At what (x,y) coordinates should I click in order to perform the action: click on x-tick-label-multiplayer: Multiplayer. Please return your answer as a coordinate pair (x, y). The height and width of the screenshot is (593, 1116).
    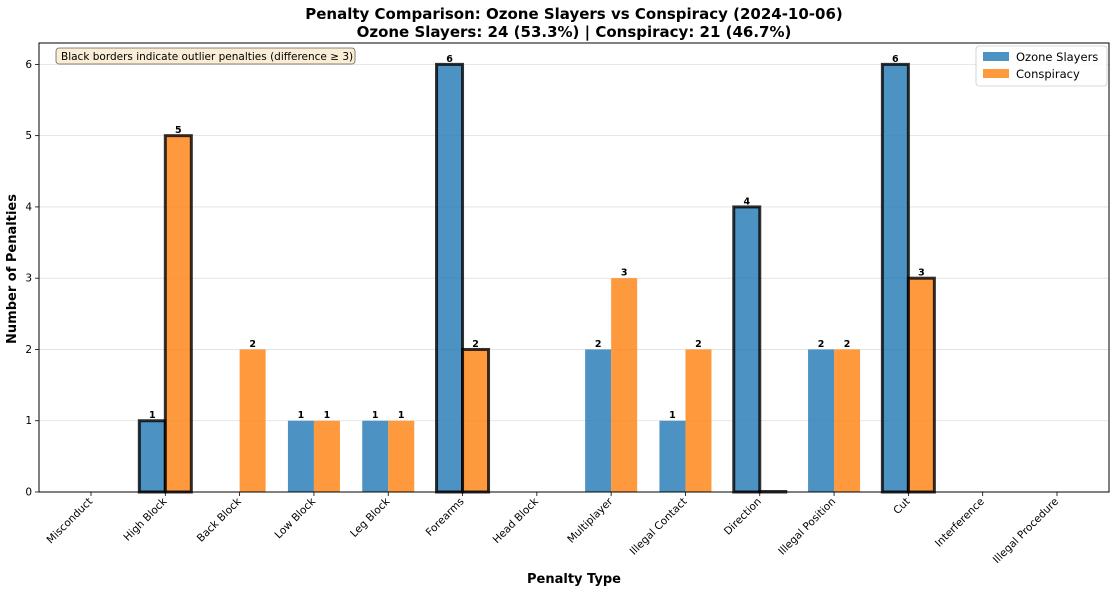
    Looking at the image, I should click on (590, 520).